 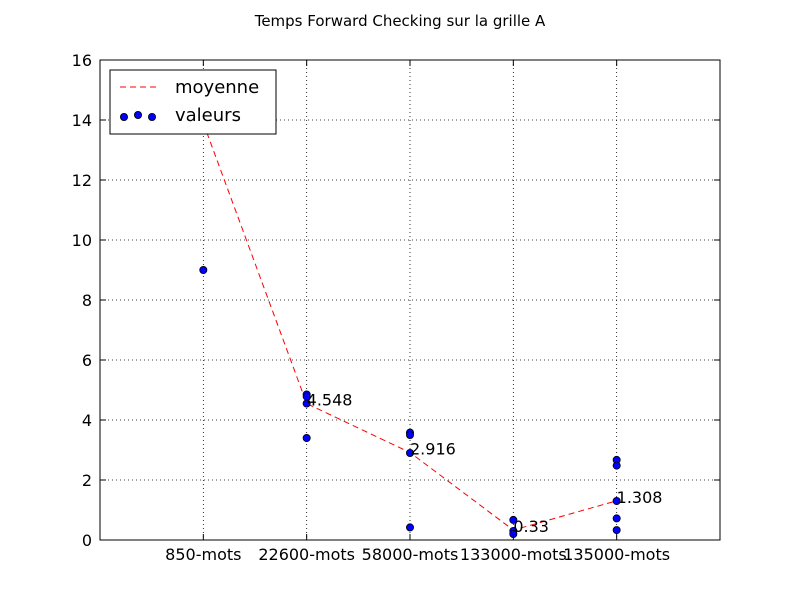 I want to click on x-tick-label: 850-mots, so click(x=203, y=554).